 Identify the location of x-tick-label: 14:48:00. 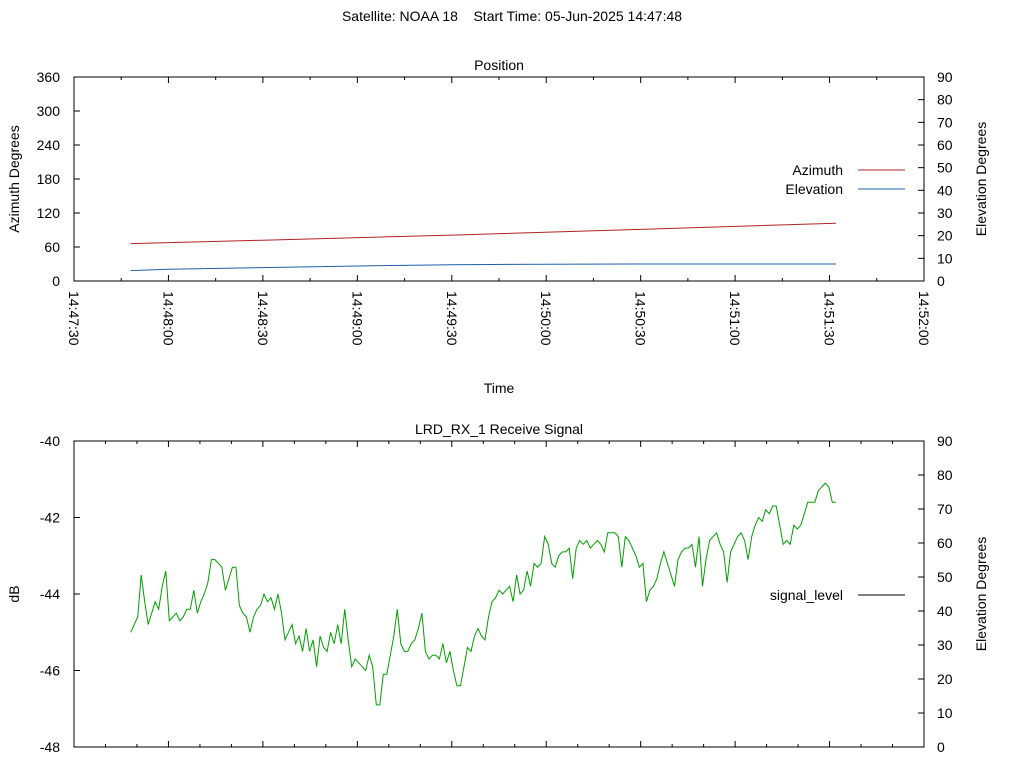
(168, 318).